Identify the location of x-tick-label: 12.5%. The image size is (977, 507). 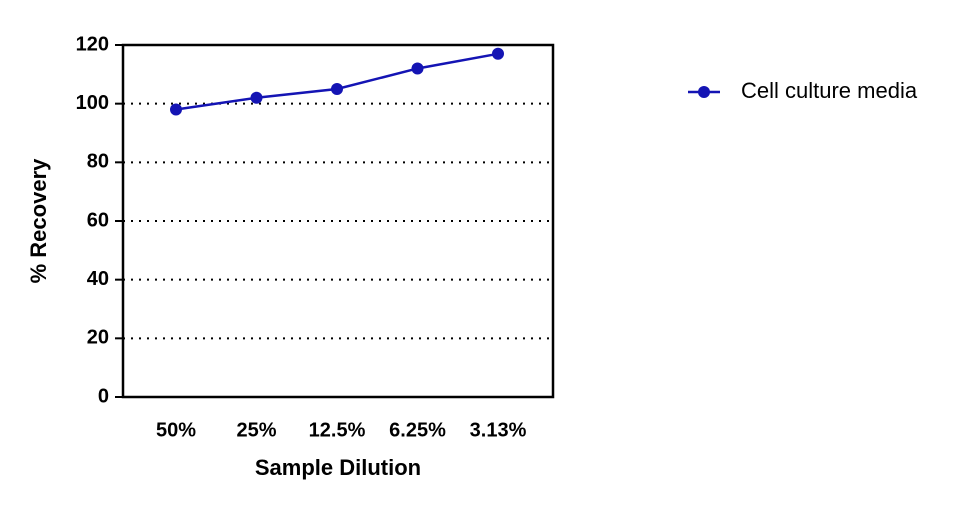
(337, 430).